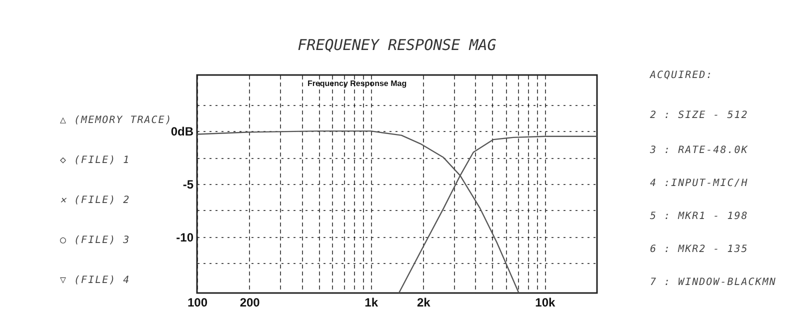 The height and width of the screenshot is (335, 800). Describe the element at coordinates (95, 160) in the screenshot. I see `text: ◇ (FILE) 1` at that location.